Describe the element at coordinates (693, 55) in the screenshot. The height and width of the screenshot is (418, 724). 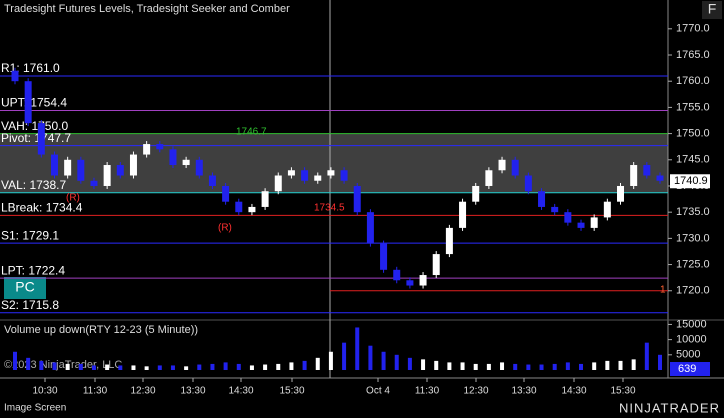
I see `price-tick-label: 1765.0` at that location.